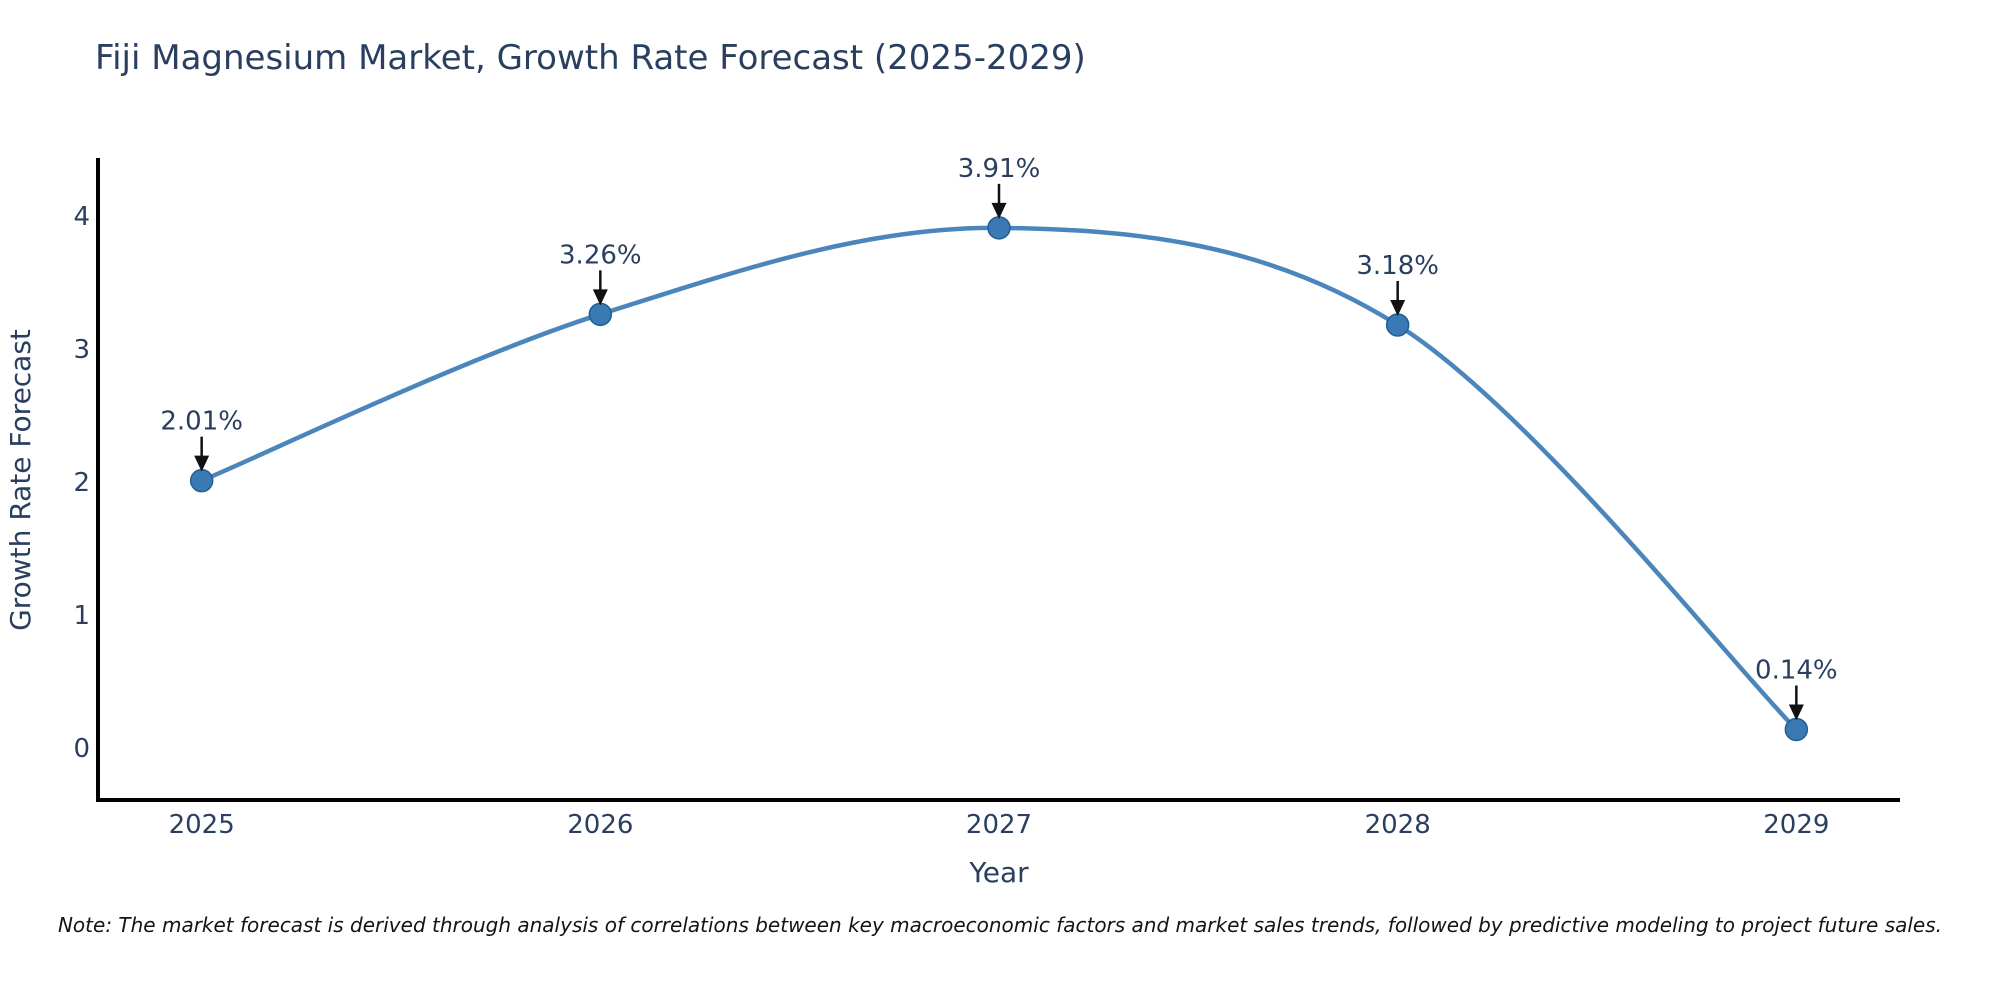 Image resolution: width=2000 pixels, height=1000 pixels. I want to click on y-tick-label: 1, so click(81, 616).